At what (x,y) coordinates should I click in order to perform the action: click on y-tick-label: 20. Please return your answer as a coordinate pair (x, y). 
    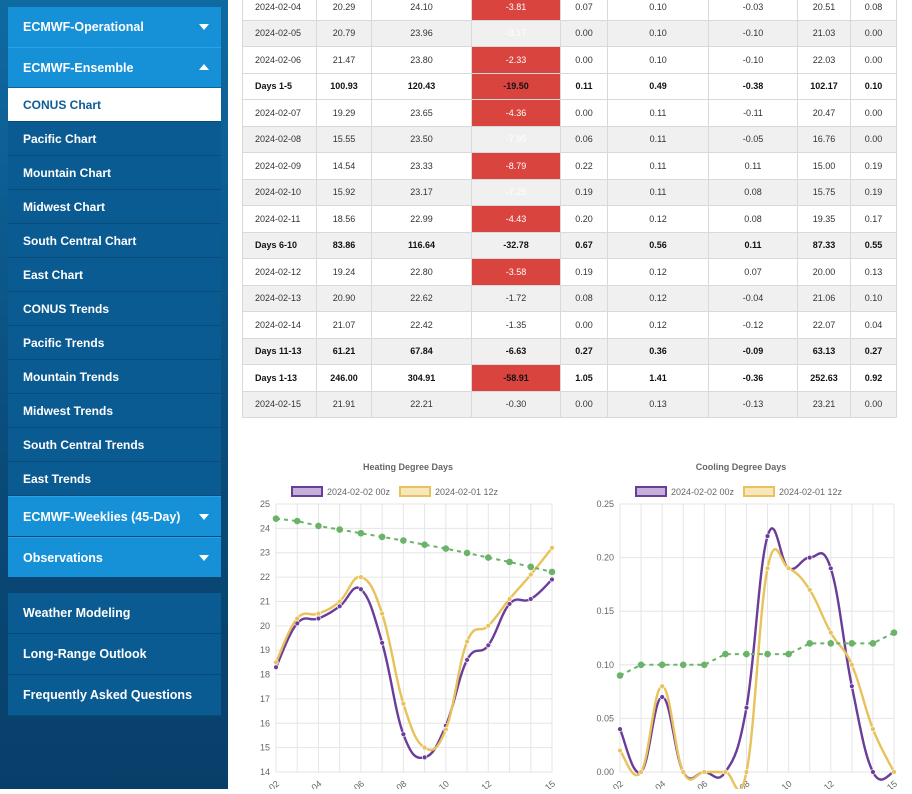
    Looking at the image, I should click on (265, 626).